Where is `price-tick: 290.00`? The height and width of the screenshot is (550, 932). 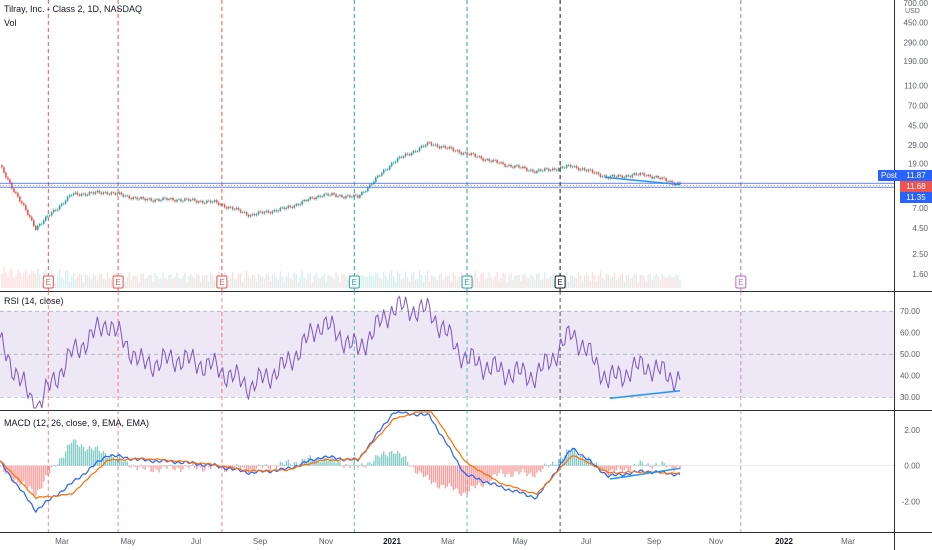 price-tick: 290.00 is located at coordinates (916, 42).